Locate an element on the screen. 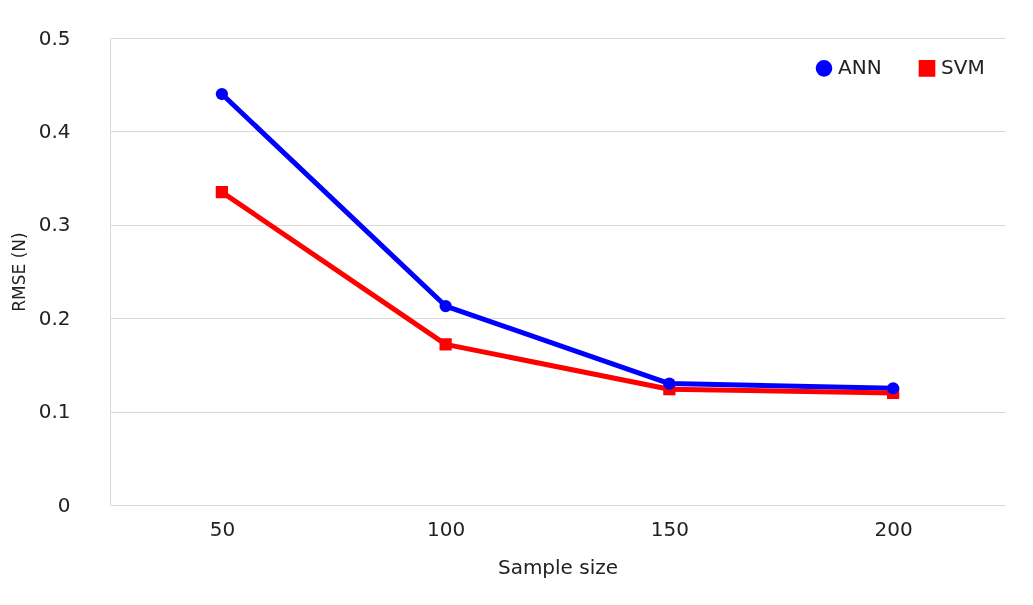 Image resolution: width=1033 pixels, height=605 pixels. y-tick-label: 0.2 is located at coordinates (54, 317).